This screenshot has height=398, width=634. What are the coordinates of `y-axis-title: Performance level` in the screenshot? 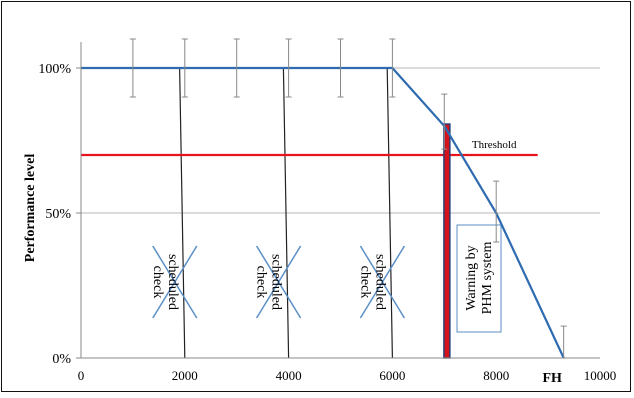 It's located at (30, 208).